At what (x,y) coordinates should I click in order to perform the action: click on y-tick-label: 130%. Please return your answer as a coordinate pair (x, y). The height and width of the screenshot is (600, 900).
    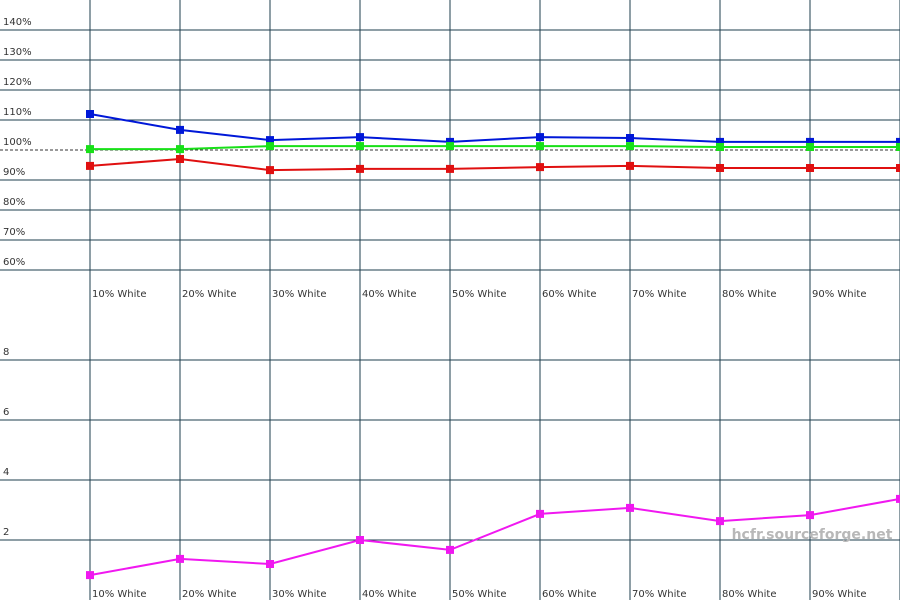
    Looking at the image, I should click on (17, 52).